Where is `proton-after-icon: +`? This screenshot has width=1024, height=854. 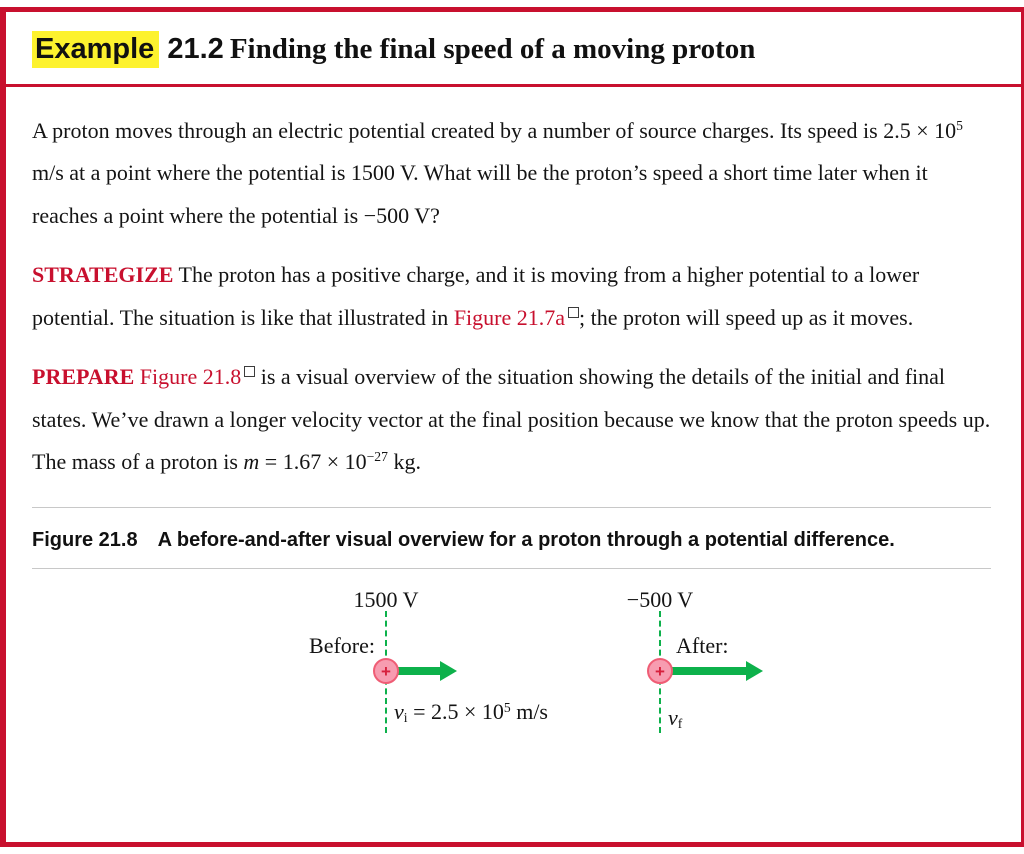
proton-after-icon: + is located at coordinates (660, 671).